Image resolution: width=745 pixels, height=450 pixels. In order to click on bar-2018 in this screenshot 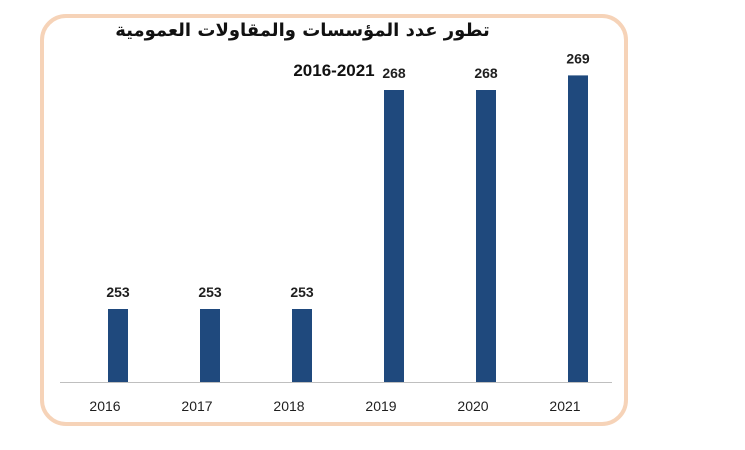, I will do `click(302, 345)`.